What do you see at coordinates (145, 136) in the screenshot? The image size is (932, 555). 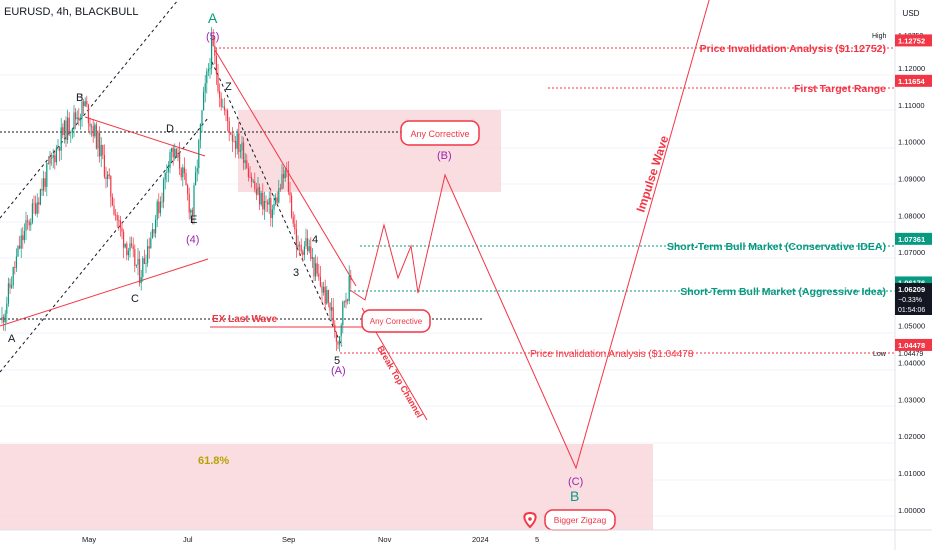 I see `triangle-line-upper` at bounding box center [145, 136].